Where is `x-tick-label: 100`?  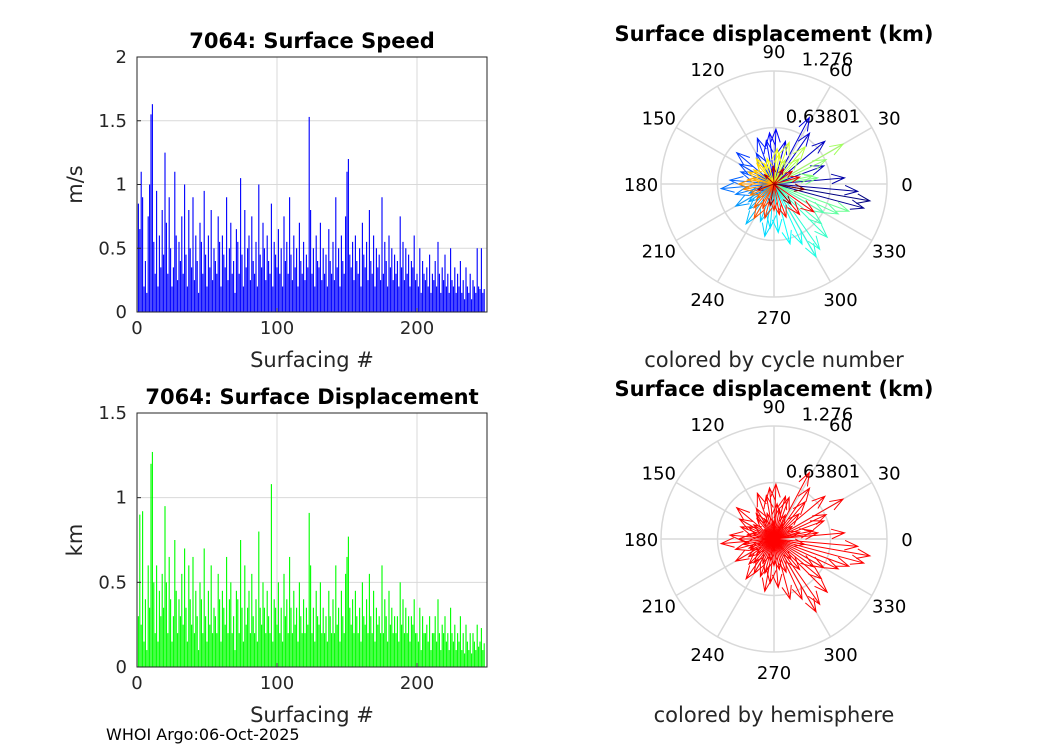
x-tick-label: 100 is located at coordinates (277, 328).